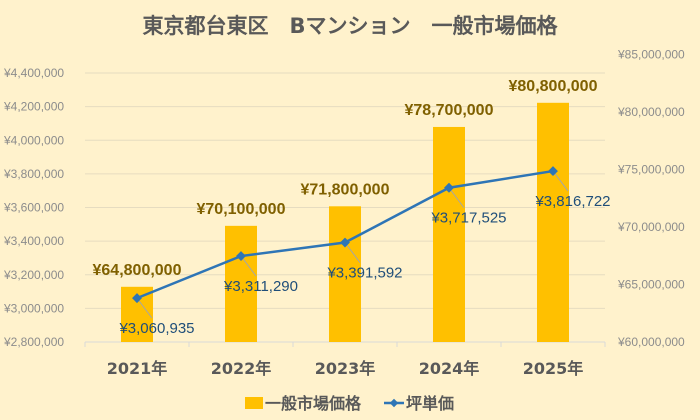 This screenshot has height=420, width=700. Describe the element at coordinates (651, 112) in the screenshot. I see `right-tick-label: ¥80,000,000` at that location.